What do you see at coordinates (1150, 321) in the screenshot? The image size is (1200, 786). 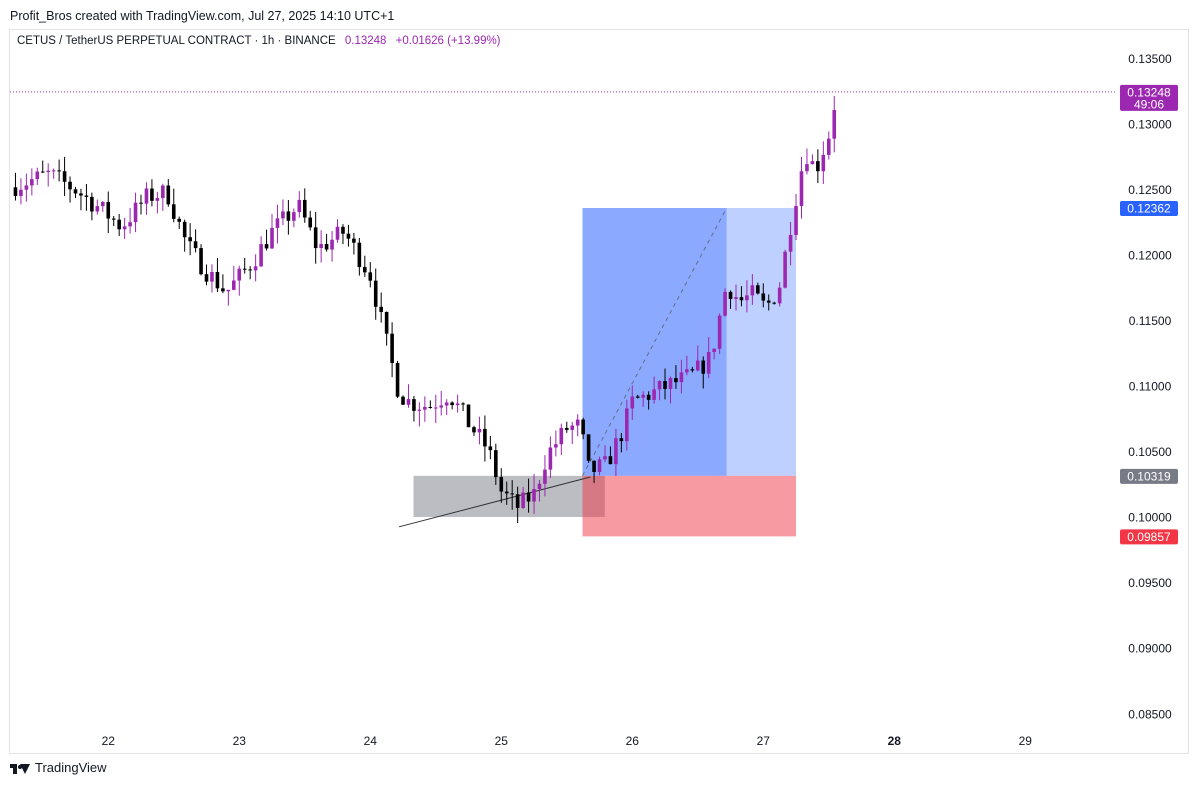 I see `y-tick-label: 0.11500` at bounding box center [1150, 321].